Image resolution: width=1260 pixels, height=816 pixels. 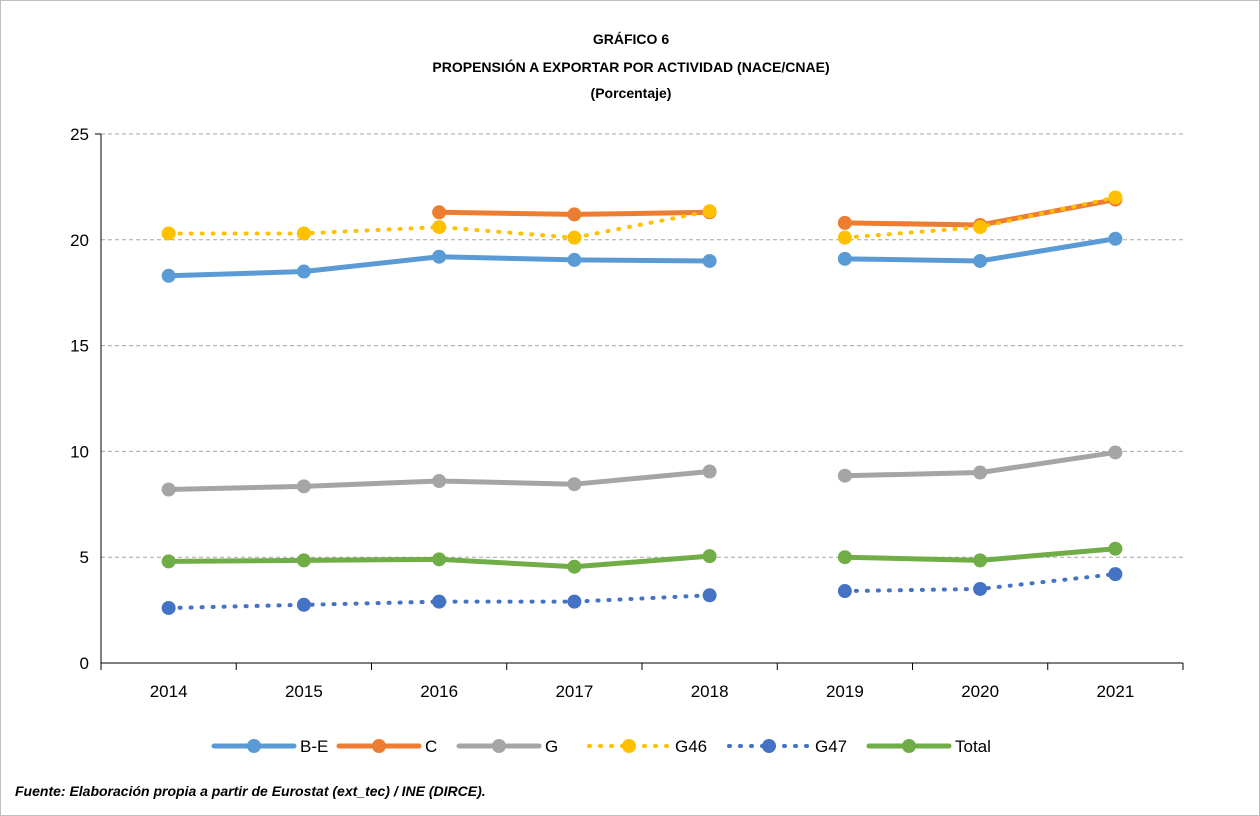 I want to click on x-tick-label: 2020, so click(x=980, y=691).